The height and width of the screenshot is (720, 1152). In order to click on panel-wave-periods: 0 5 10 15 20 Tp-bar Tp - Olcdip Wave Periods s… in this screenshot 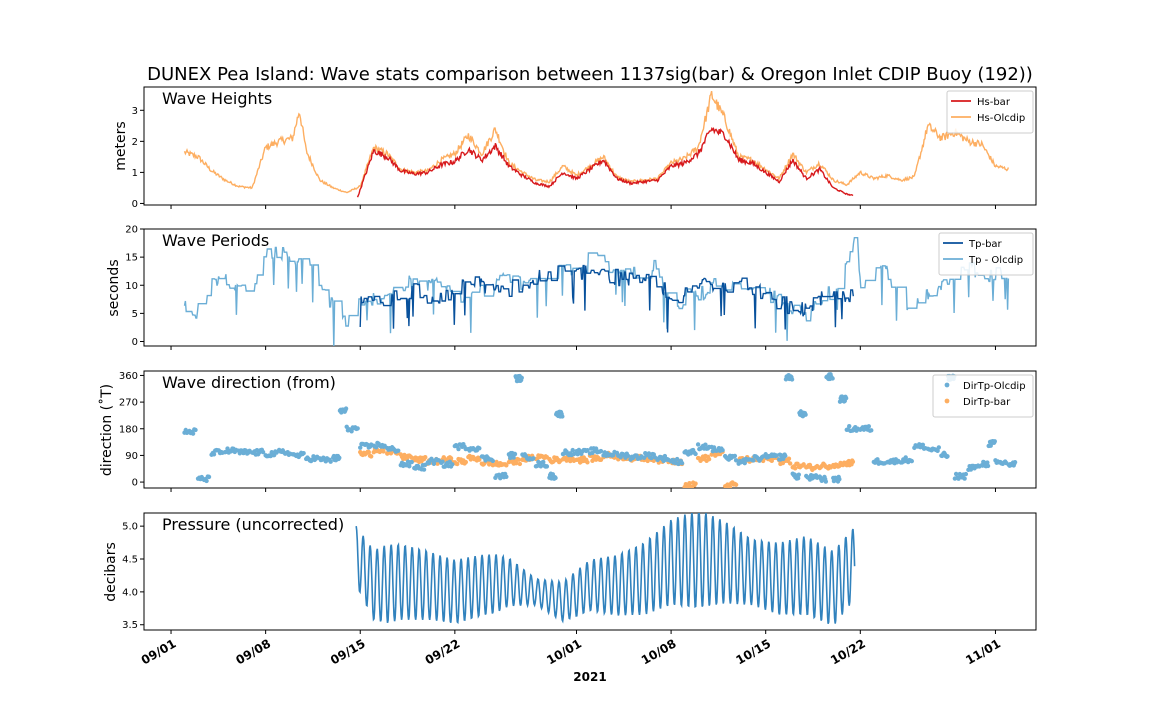, I will do `click(571, 287)`.